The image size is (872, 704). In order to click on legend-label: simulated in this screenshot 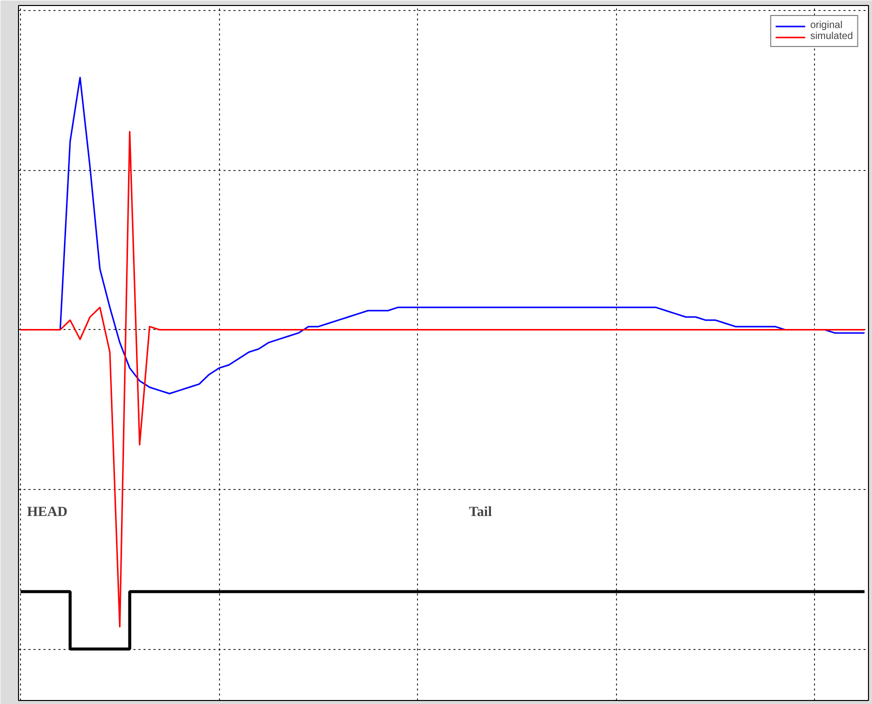, I will do `click(831, 36)`.